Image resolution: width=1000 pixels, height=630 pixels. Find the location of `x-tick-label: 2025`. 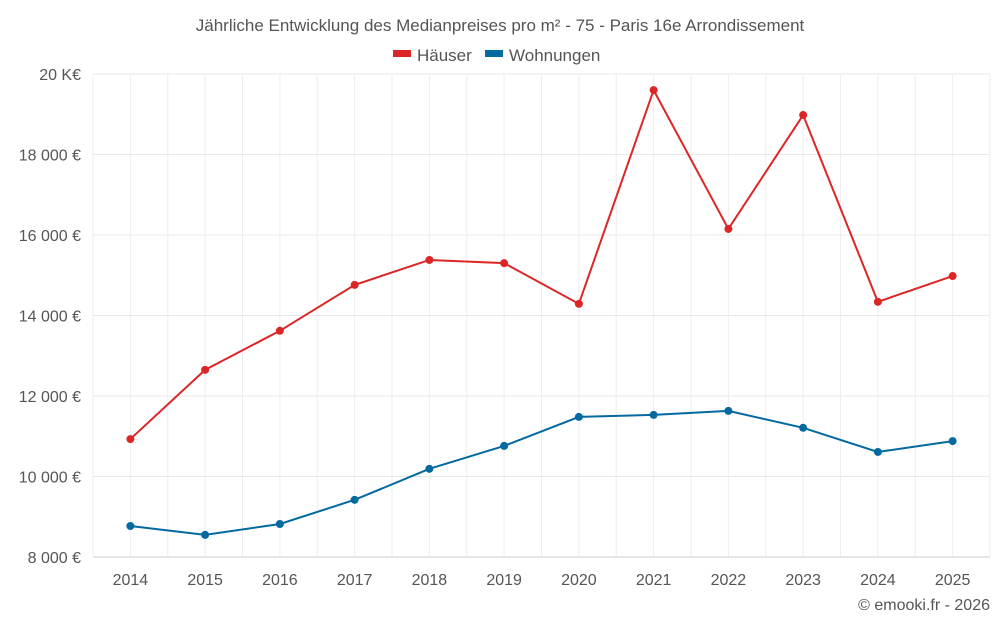

x-tick-label: 2025 is located at coordinates (953, 580).